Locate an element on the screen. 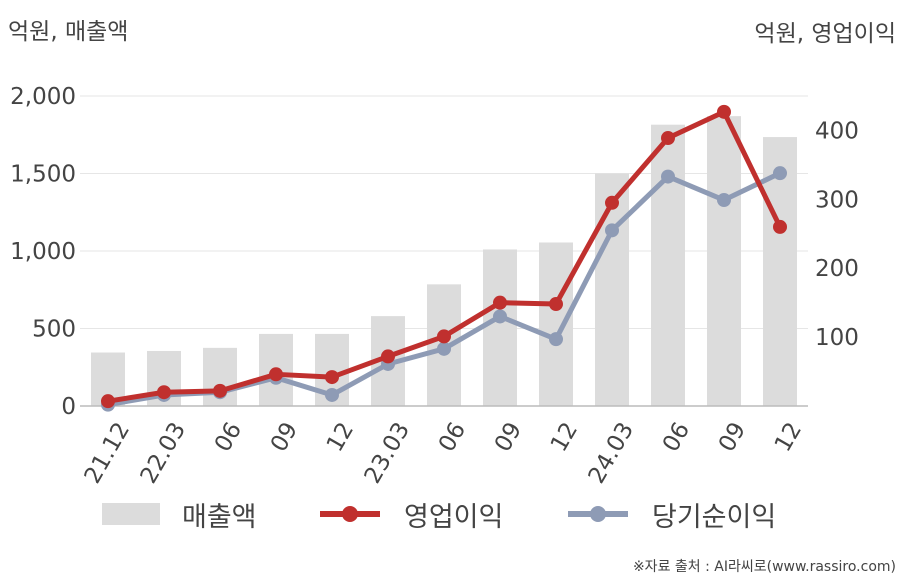 The image size is (908, 580). legend-item-operating-profit: 영업이익 is located at coordinates (410, 514).